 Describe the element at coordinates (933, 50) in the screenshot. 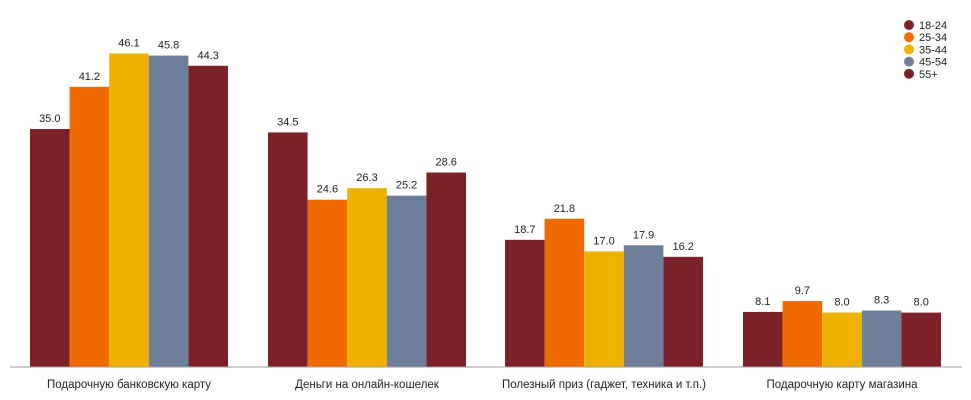

I see `legend-label: 35-44` at that location.